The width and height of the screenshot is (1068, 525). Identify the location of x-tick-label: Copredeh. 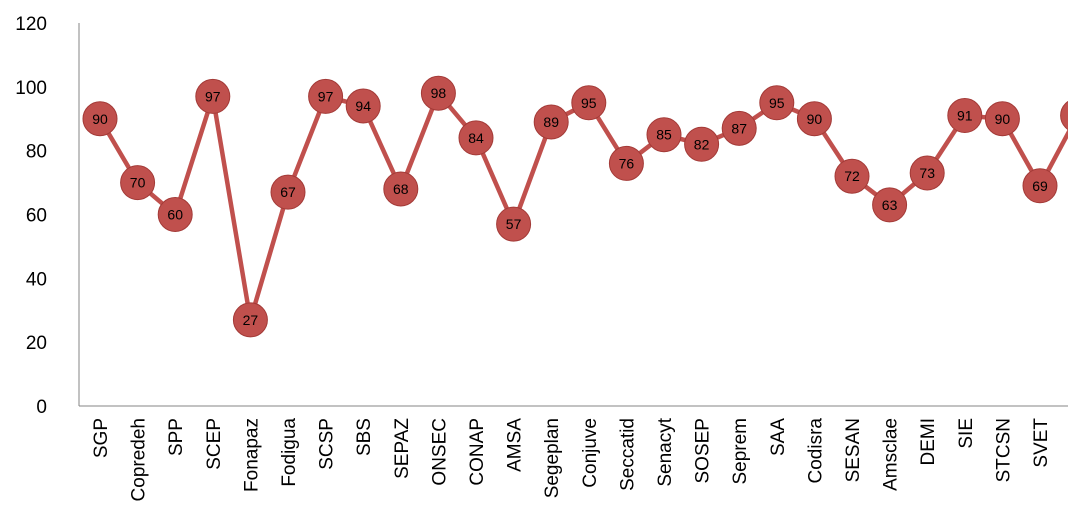
(139, 459).